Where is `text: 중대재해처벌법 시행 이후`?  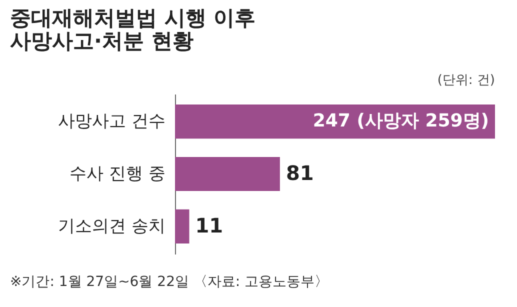
text: 중대재해처벌법 시행 이후 is located at coordinates (133, 18).